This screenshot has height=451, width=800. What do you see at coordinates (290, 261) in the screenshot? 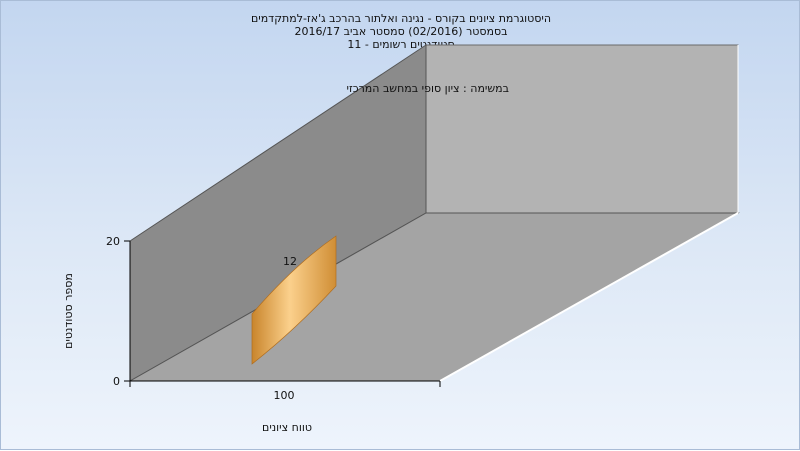
I see `bar-value-label: 12` at bounding box center [290, 261].